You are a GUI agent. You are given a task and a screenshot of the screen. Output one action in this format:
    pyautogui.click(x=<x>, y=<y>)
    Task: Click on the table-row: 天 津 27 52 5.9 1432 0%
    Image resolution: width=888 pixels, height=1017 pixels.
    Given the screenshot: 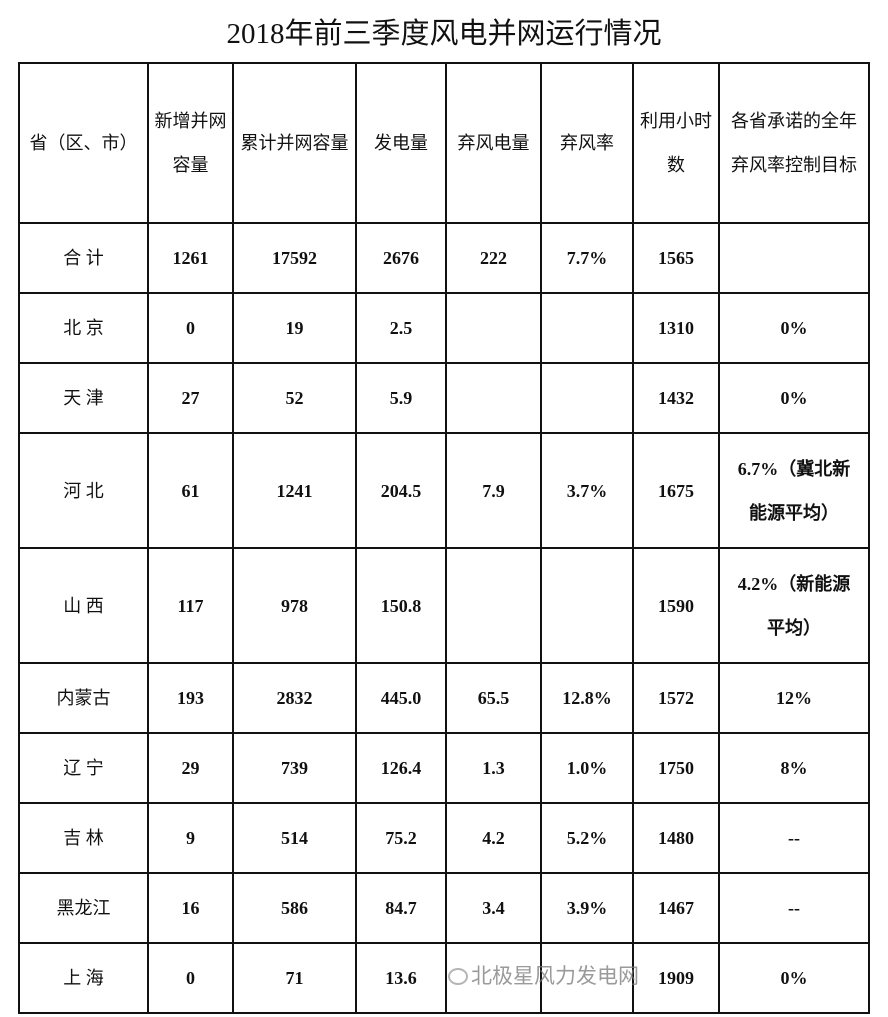 What is the action you would take?
    pyautogui.click(x=444, y=398)
    